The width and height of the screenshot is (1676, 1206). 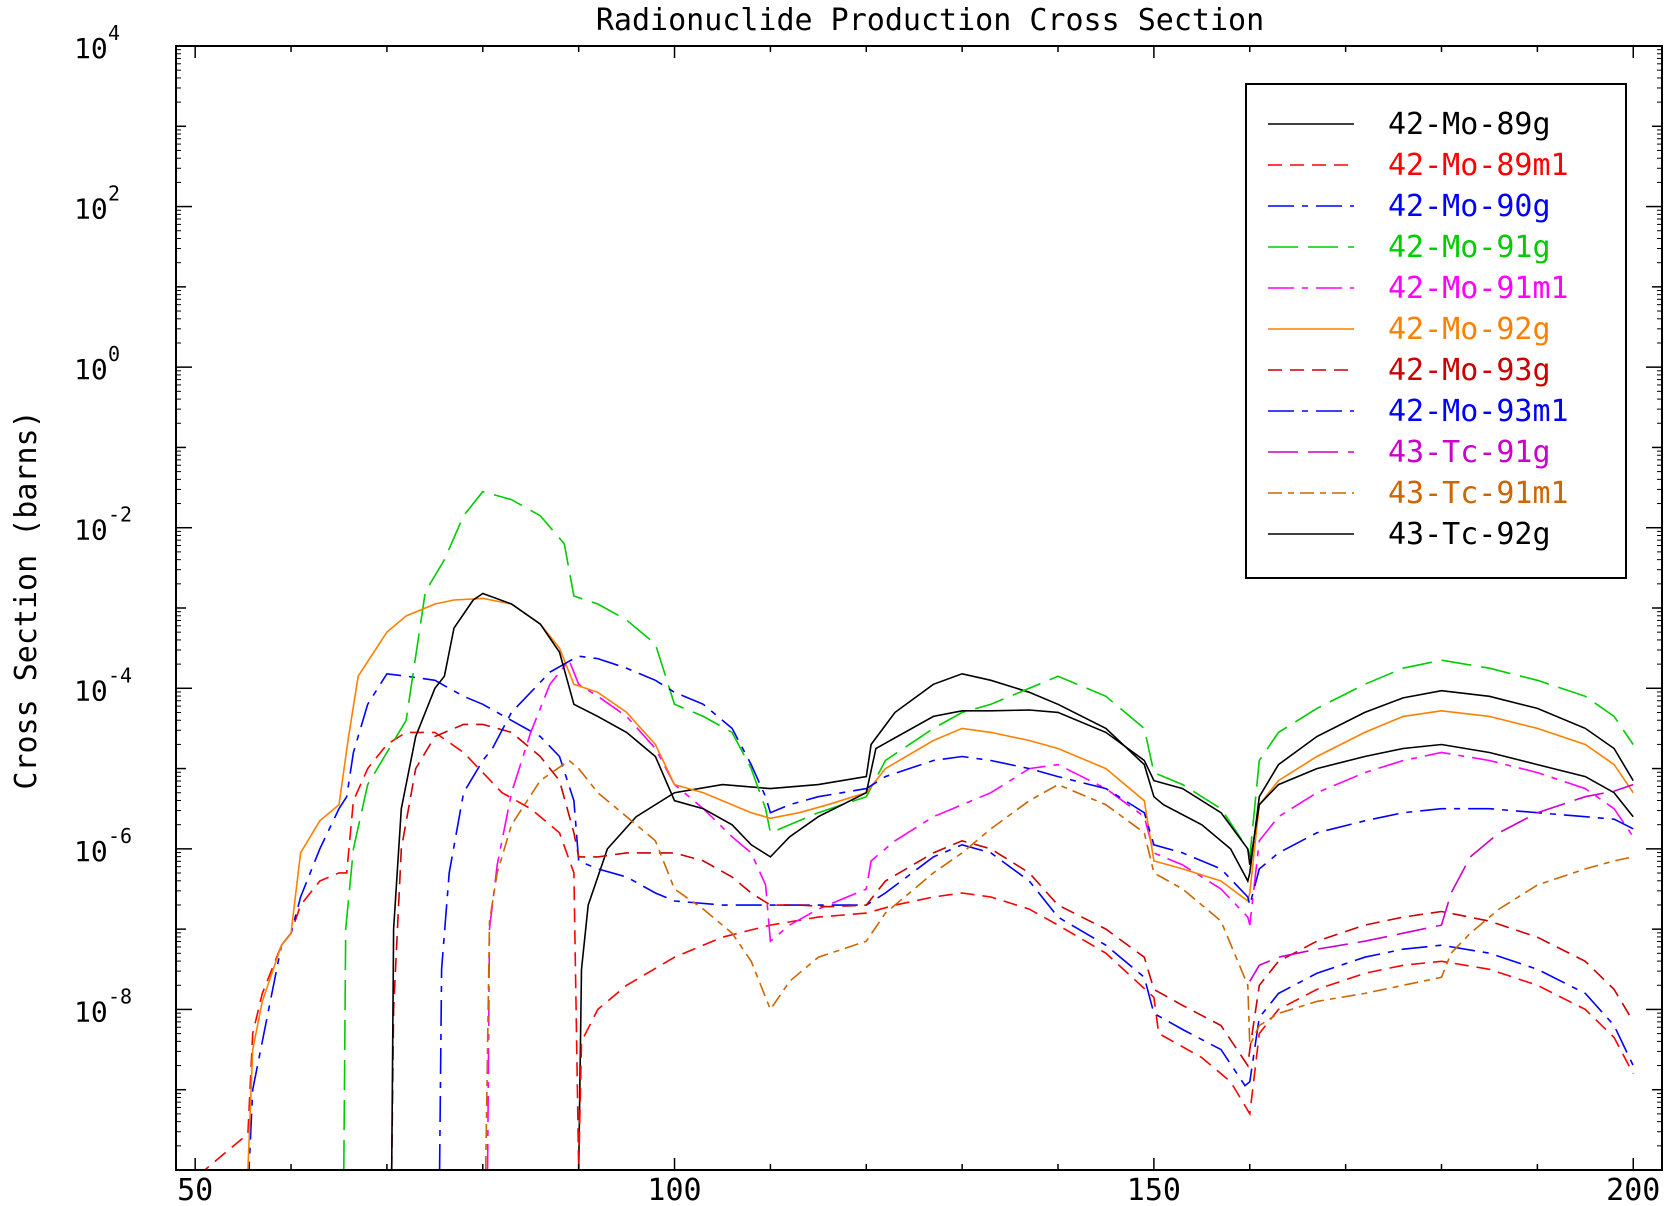 What do you see at coordinates (1154, 1189) in the screenshot?
I see `x-tick-label: 150` at bounding box center [1154, 1189].